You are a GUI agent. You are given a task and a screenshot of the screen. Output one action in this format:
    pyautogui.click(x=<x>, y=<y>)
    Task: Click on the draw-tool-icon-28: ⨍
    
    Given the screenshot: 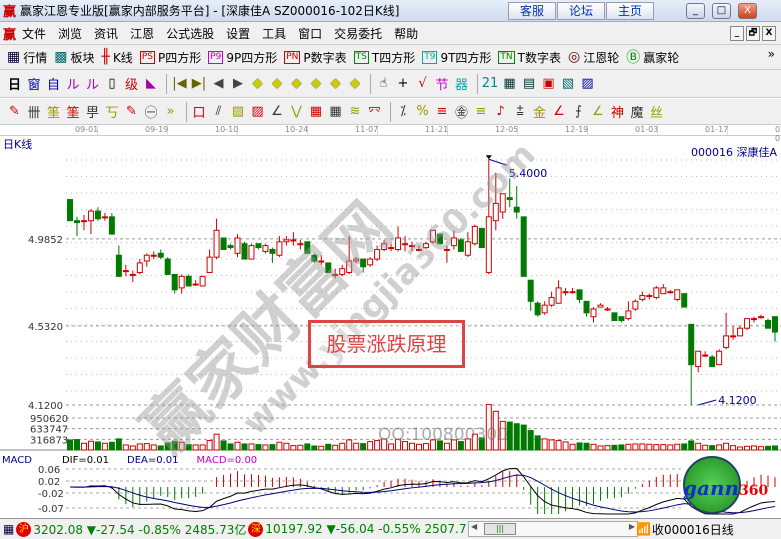 What is the action you would take?
    pyautogui.click(x=578, y=111)
    